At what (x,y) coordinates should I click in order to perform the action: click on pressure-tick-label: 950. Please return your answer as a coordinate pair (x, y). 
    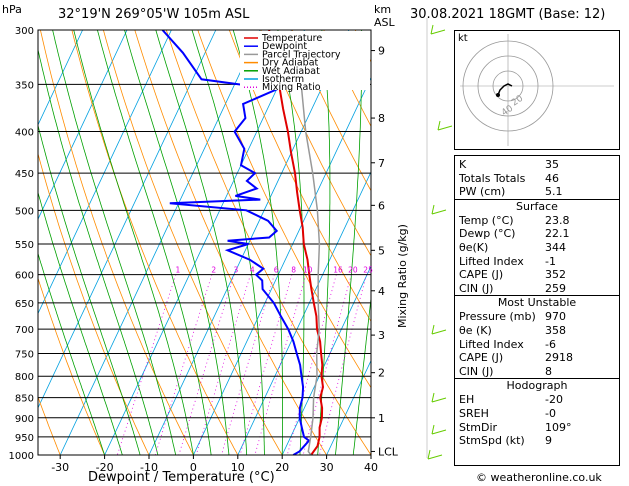
    Looking at the image, I should click on (24, 438).